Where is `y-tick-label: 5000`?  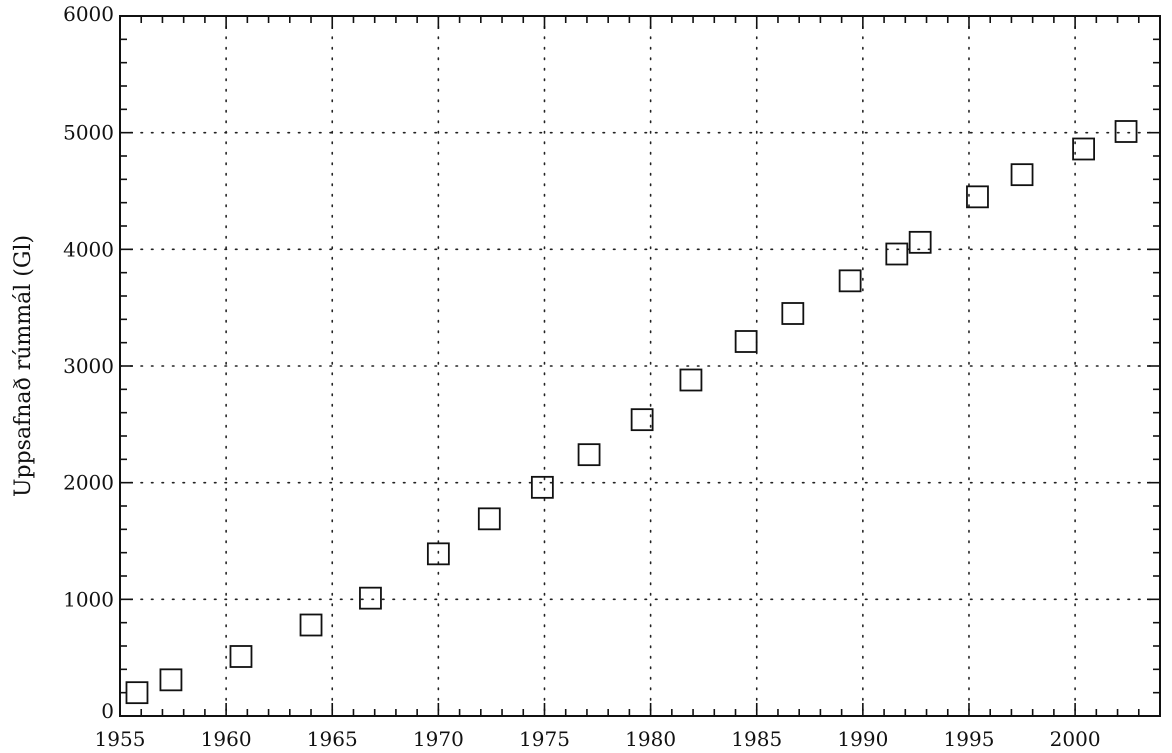
y-tick-label: 5000 is located at coordinates (88, 133).